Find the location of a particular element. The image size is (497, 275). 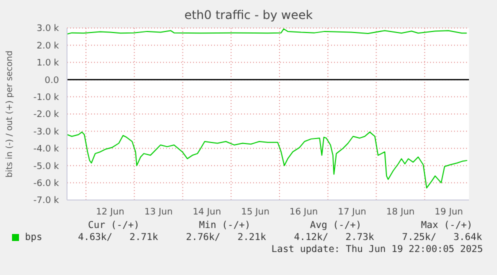

text: 4.63k/ 2.71k is located at coordinates (118, 237).